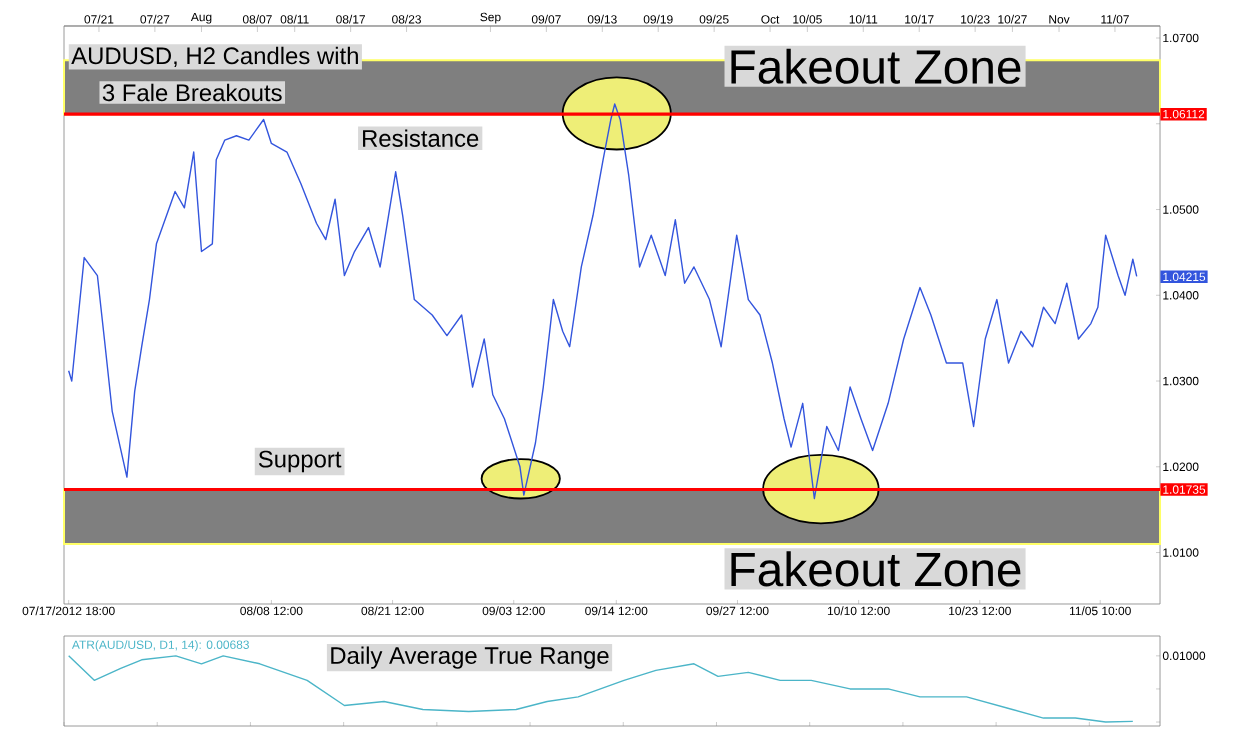 This screenshot has width=1254, height=732. What do you see at coordinates (470, 657) in the screenshot?
I see `chart-title: Daily Average True Range` at bounding box center [470, 657].